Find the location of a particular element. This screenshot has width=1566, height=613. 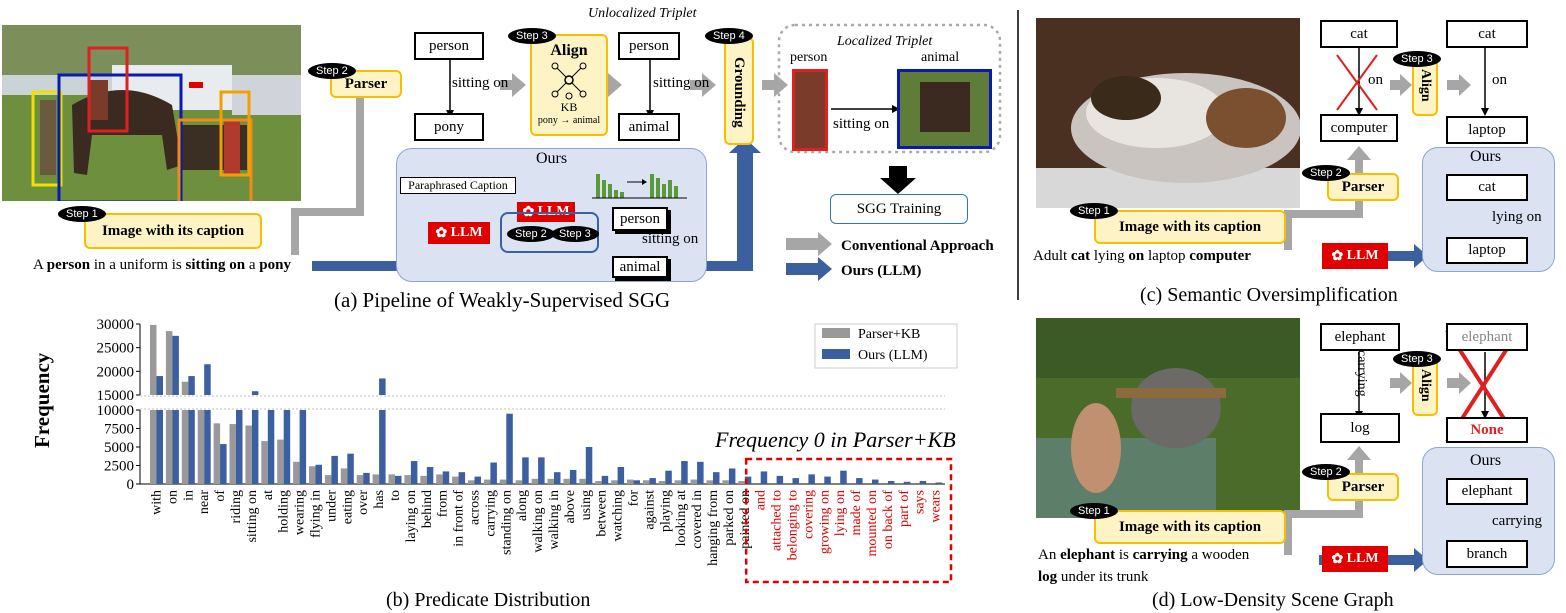

x-tick-label: behind is located at coordinates (427, 509).